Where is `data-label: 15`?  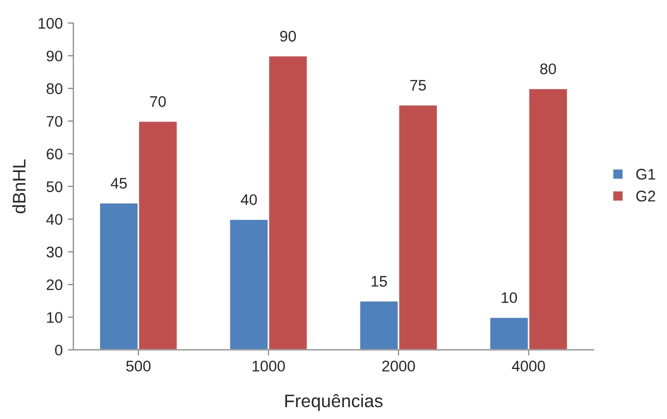
data-label: 15 is located at coordinates (379, 281).